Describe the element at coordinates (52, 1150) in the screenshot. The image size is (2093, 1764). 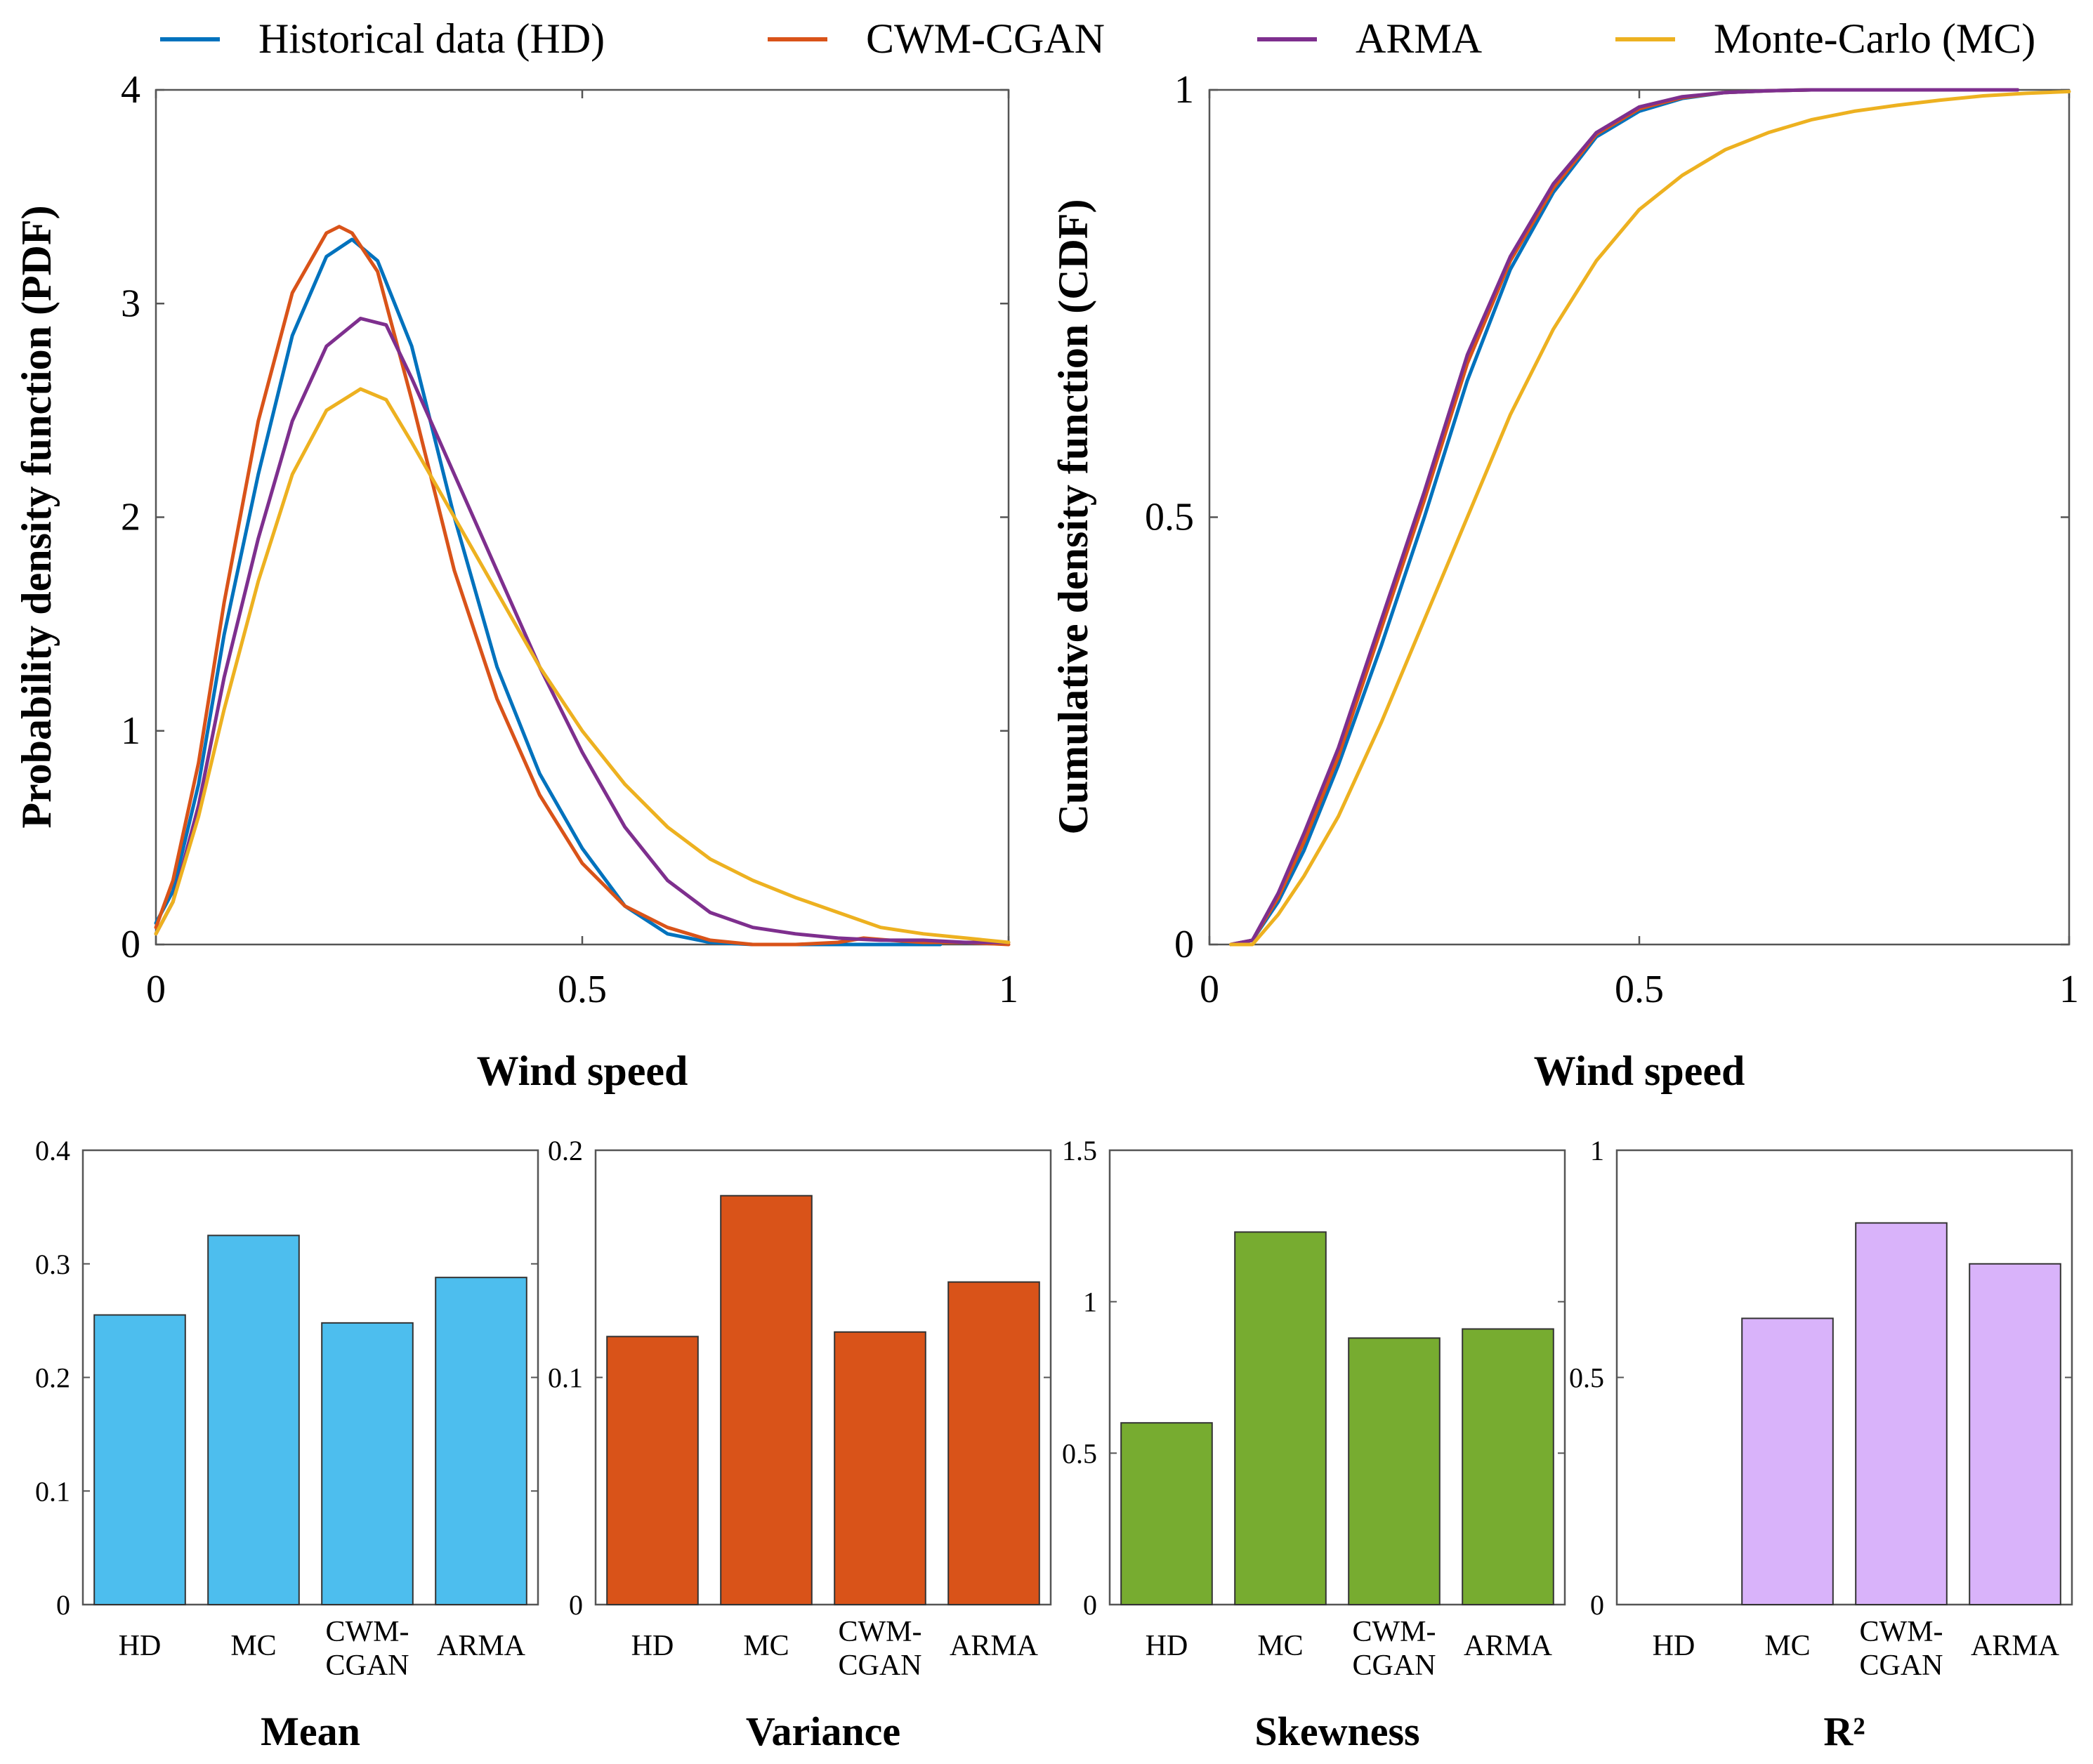
I see `y-tick-label: 0.4` at that location.